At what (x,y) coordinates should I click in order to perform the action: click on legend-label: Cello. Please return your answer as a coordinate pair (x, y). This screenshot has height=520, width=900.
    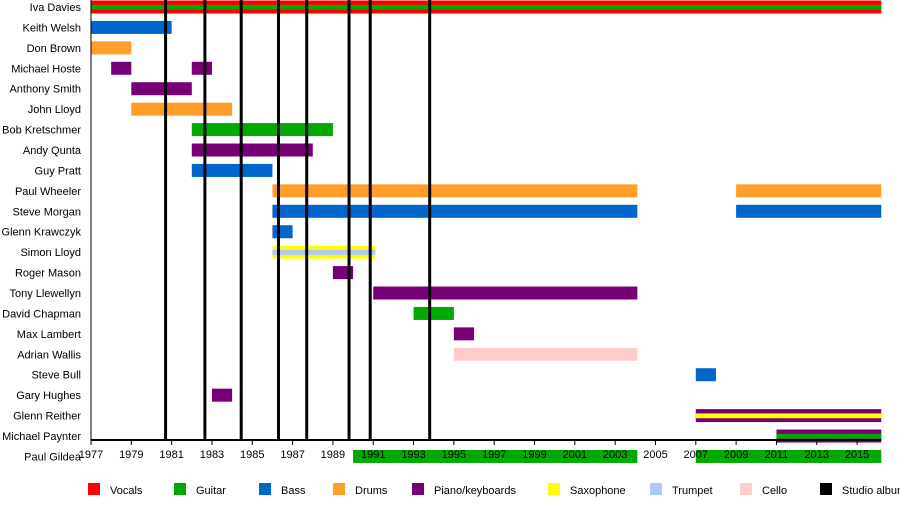
    Looking at the image, I should click on (774, 491).